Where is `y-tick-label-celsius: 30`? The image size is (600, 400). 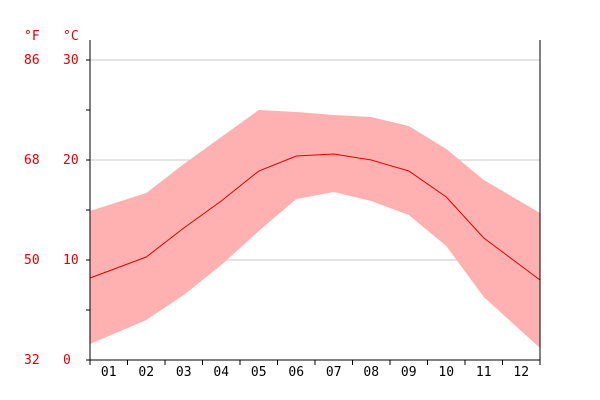
y-tick-label-celsius: 30 is located at coordinates (71, 60).